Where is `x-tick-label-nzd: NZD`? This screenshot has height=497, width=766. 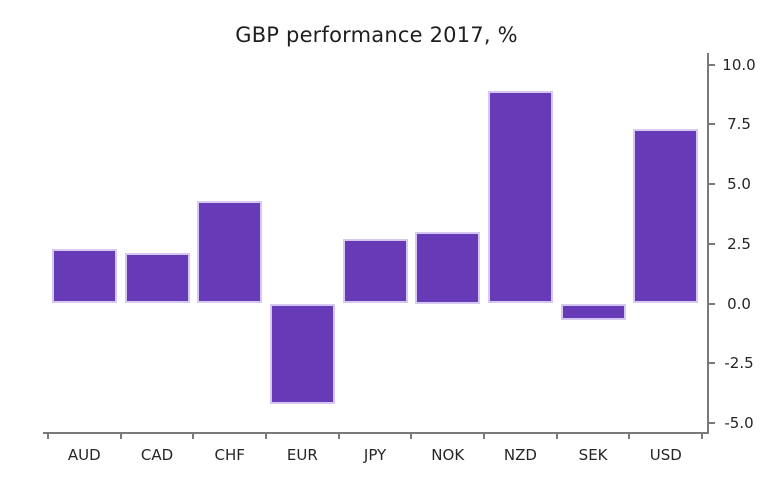 x-tick-label-nzd: NZD is located at coordinates (520, 455).